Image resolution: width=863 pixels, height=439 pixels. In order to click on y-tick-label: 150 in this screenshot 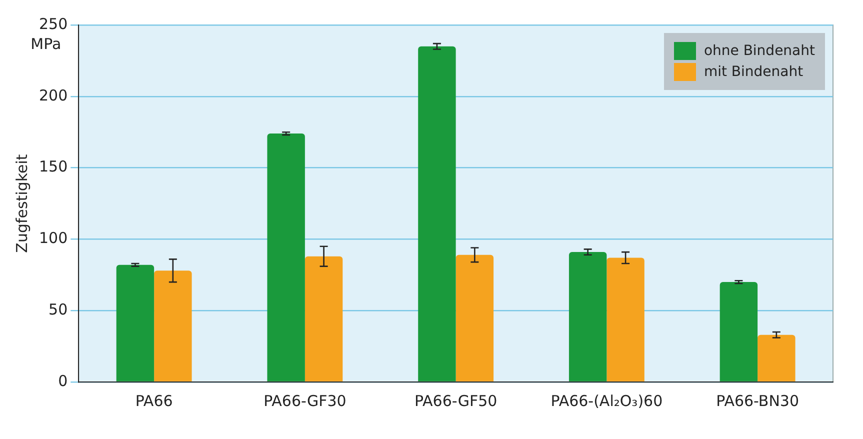, I will do `click(53, 167)`.